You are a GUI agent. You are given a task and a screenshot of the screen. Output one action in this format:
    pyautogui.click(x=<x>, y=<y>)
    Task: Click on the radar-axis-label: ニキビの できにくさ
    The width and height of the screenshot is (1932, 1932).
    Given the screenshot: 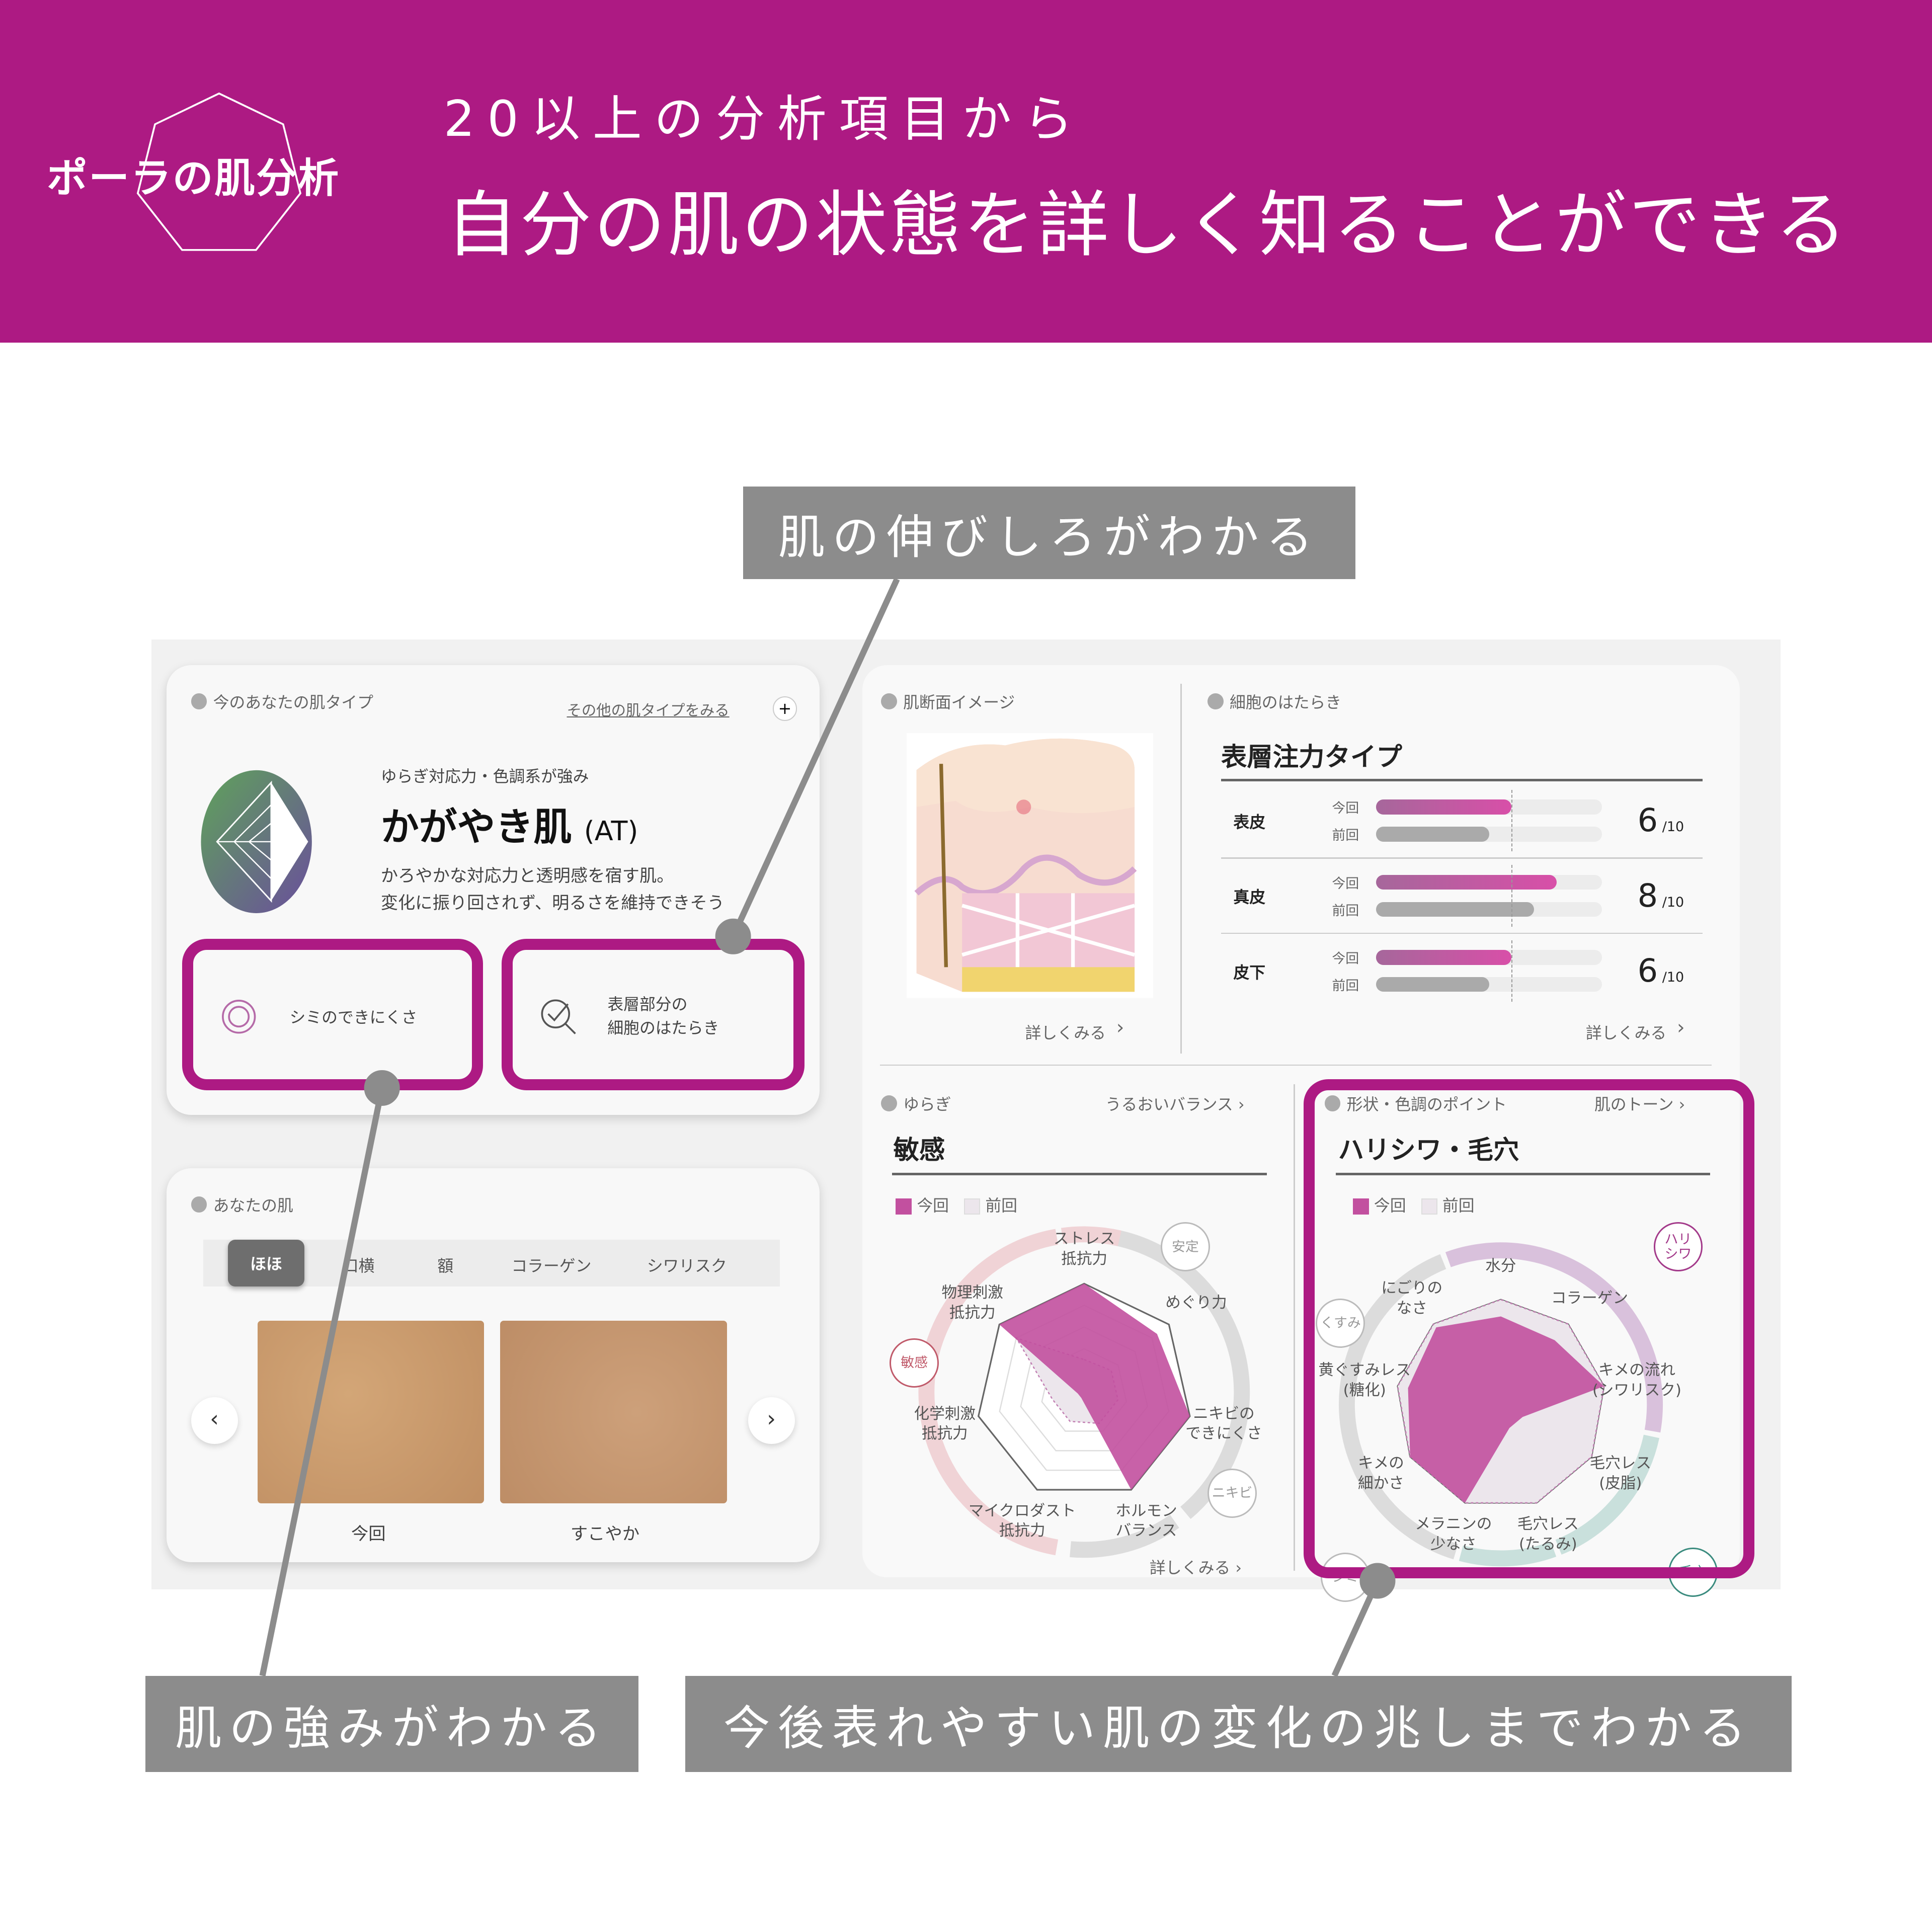 What is the action you would take?
    pyautogui.click(x=1223, y=1424)
    